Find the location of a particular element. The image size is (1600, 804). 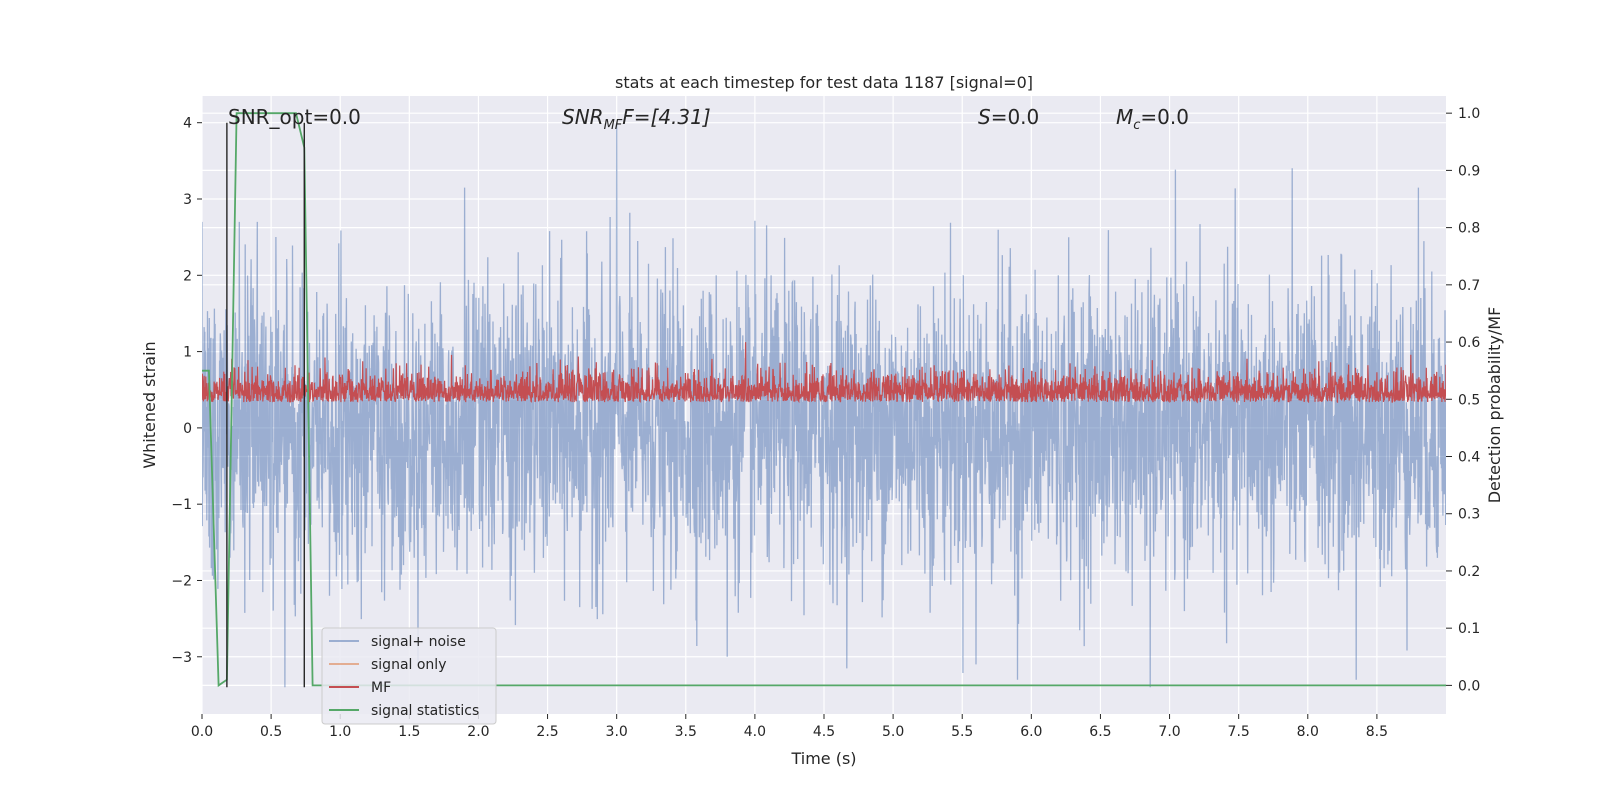

x-tick-label: 6.0 is located at coordinates (1031, 732).